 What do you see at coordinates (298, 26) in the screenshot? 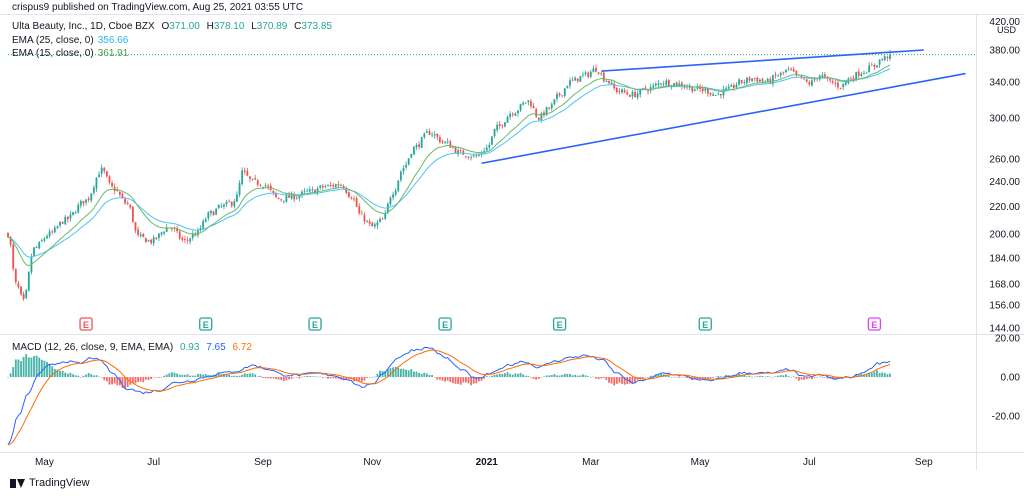
I see `ohlc-close-label: C` at bounding box center [298, 26].